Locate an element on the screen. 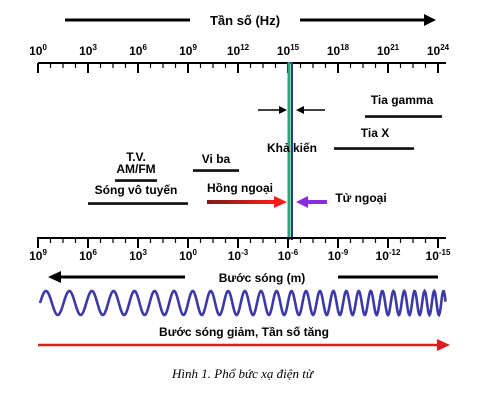  figure-caption: Hình 1. Phổ bức xạ điện từ is located at coordinates (242, 373).